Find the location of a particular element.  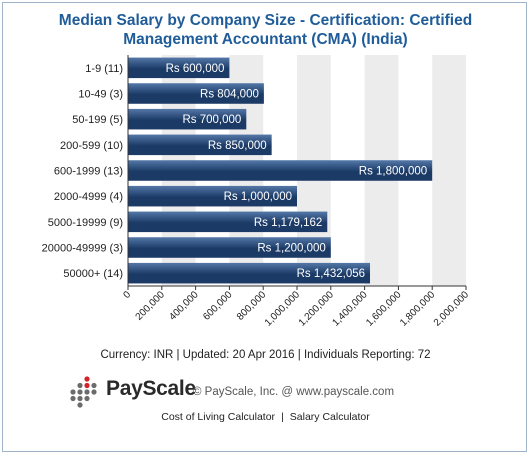

category-label: 10-49 (3) is located at coordinates (100, 95).